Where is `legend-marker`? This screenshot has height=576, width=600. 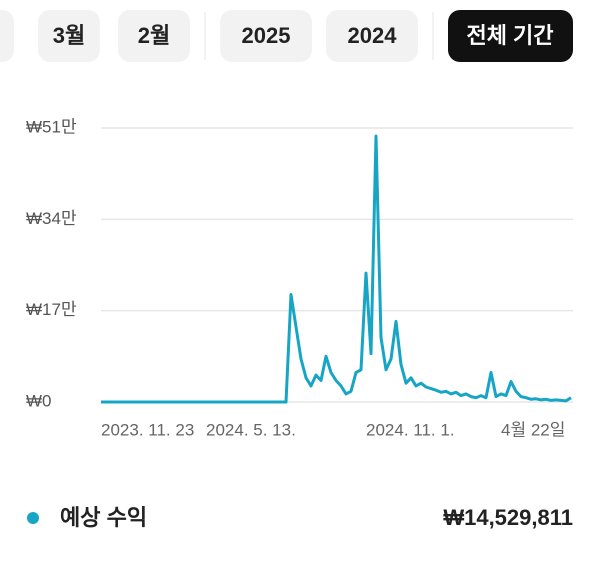 legend-marker is located at coordinates (33, 518).